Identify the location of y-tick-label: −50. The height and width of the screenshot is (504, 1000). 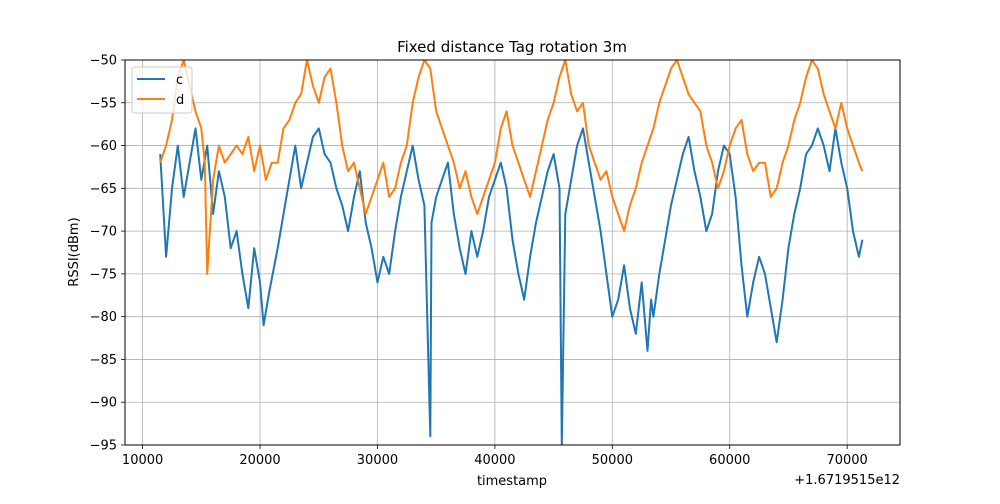
(103, 61).